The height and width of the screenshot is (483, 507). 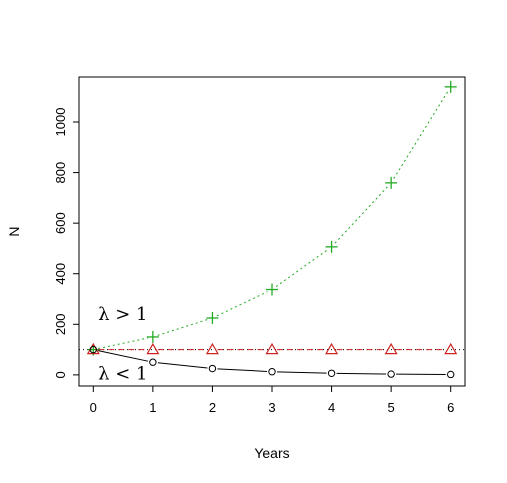 What do you see at coordinates (66, 243) in the screenshot?
I see `y-axis: 0 200 400 600 800 1000` at bounding box center [66, 243].